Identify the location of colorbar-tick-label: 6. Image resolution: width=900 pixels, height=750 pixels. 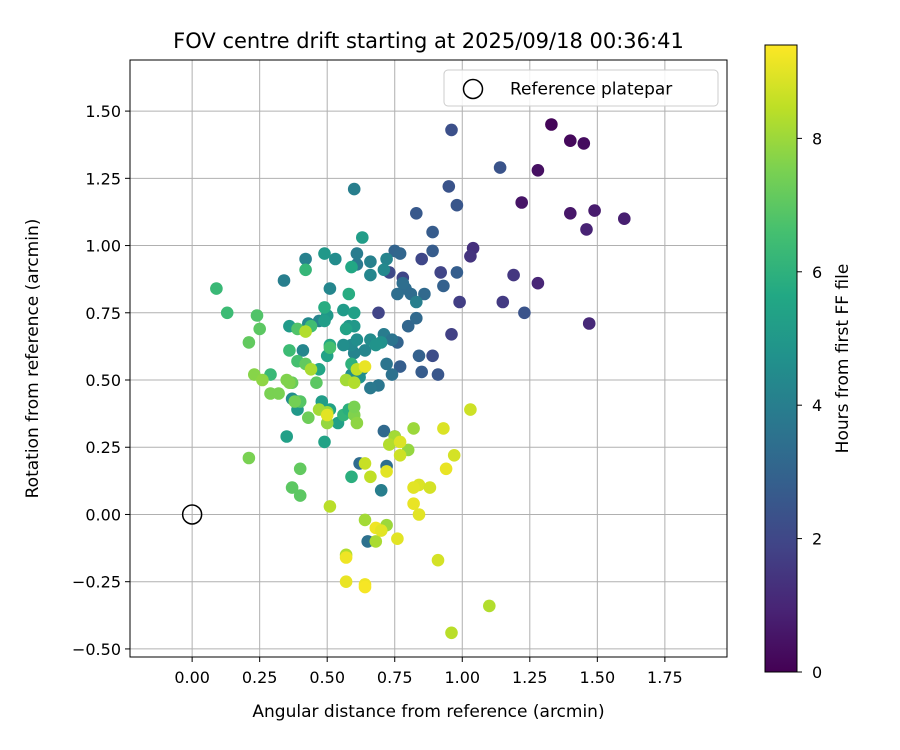
(817, 272).